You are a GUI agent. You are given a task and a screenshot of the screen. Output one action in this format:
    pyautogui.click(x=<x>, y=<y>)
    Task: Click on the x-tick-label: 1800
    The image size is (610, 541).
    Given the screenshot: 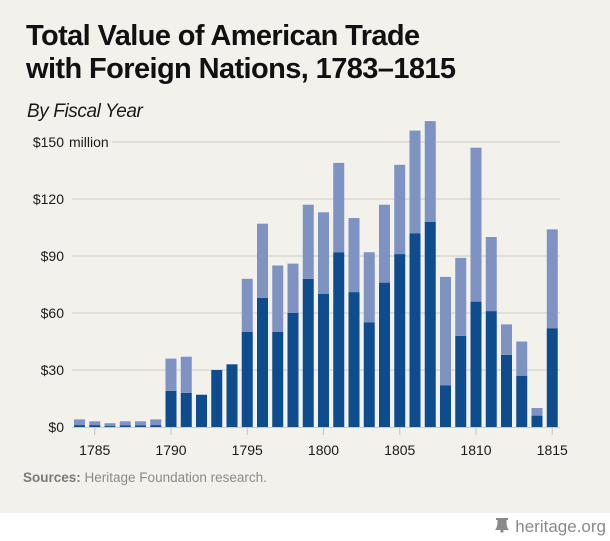 What is the action you would take?
    pyautogui.click(x=323, y=450)
    